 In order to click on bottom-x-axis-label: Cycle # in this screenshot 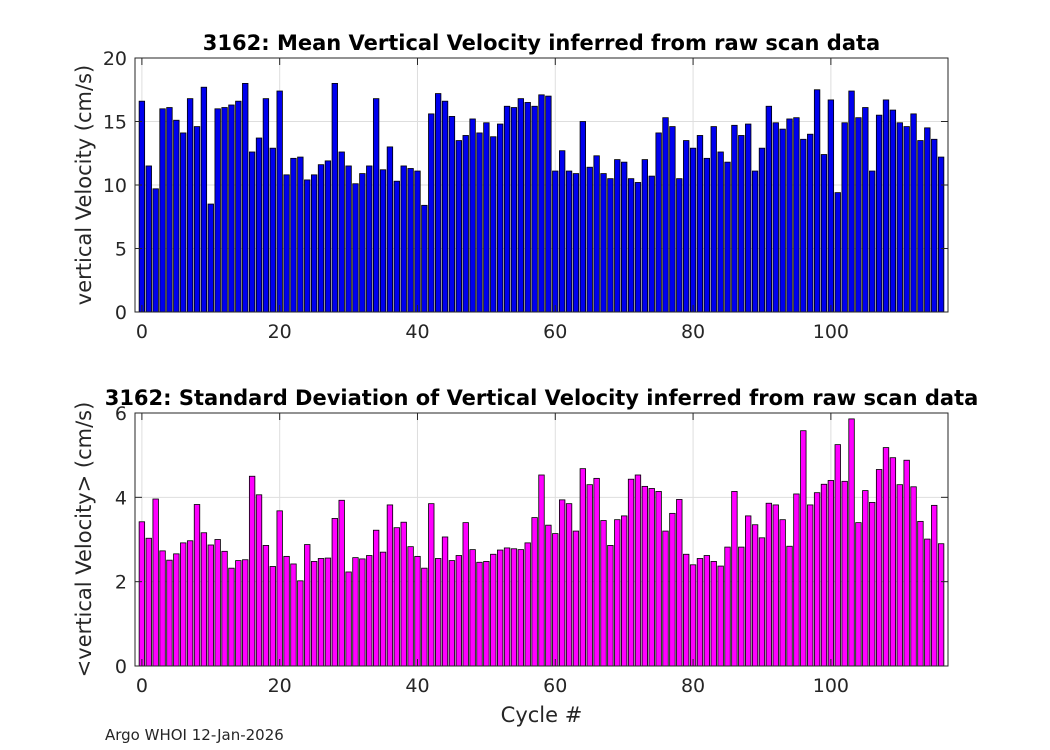, I will do `click(542, 715)`.